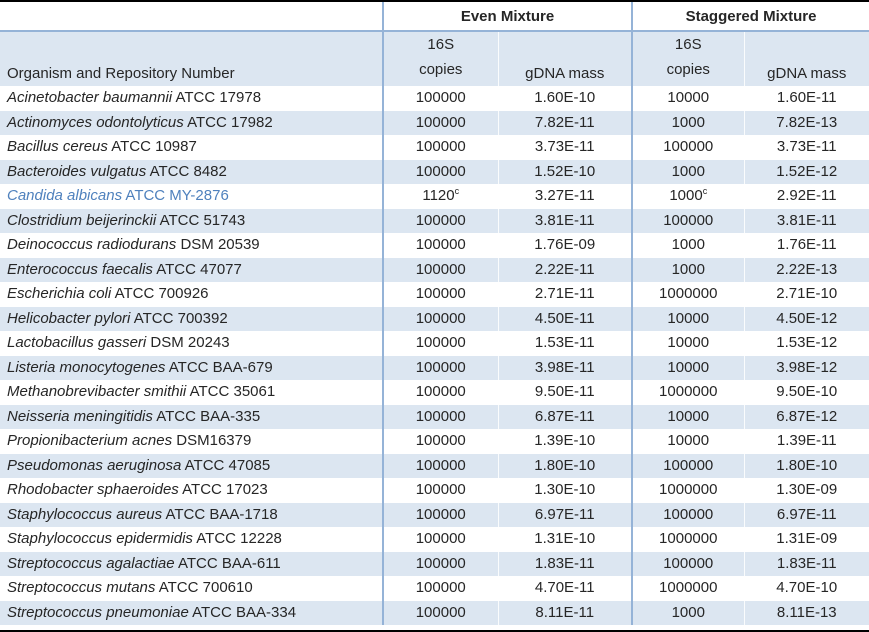 The image size is (869, 632). Describe the element at coordinates (92, 244) in the screenshot. I see `organism-name: Deinococcus radiodurans` at that location.